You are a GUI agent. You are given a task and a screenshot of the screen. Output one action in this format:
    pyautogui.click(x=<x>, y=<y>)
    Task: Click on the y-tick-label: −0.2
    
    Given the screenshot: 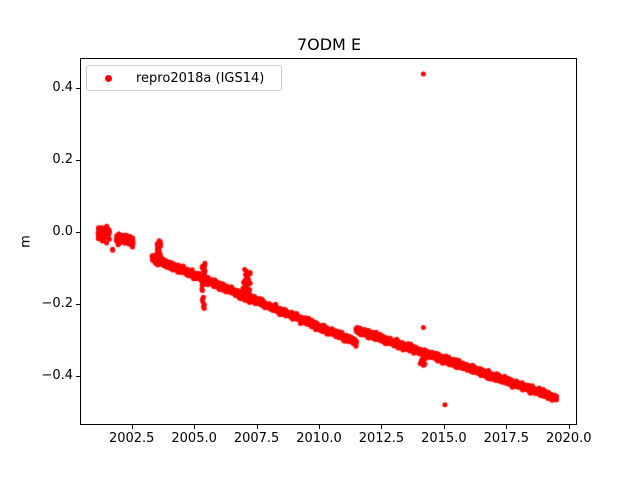 What is the action you would take?
    pyautogui.click(x=57, y=303)
    